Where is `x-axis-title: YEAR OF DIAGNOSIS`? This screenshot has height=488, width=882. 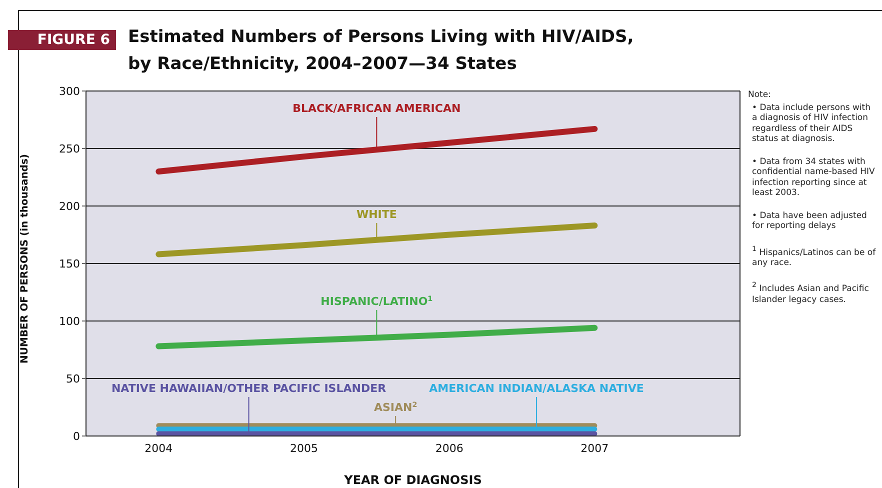 x-axis-title: YEAR OF DIAGNOSIS is located at coordinates (412, 480).